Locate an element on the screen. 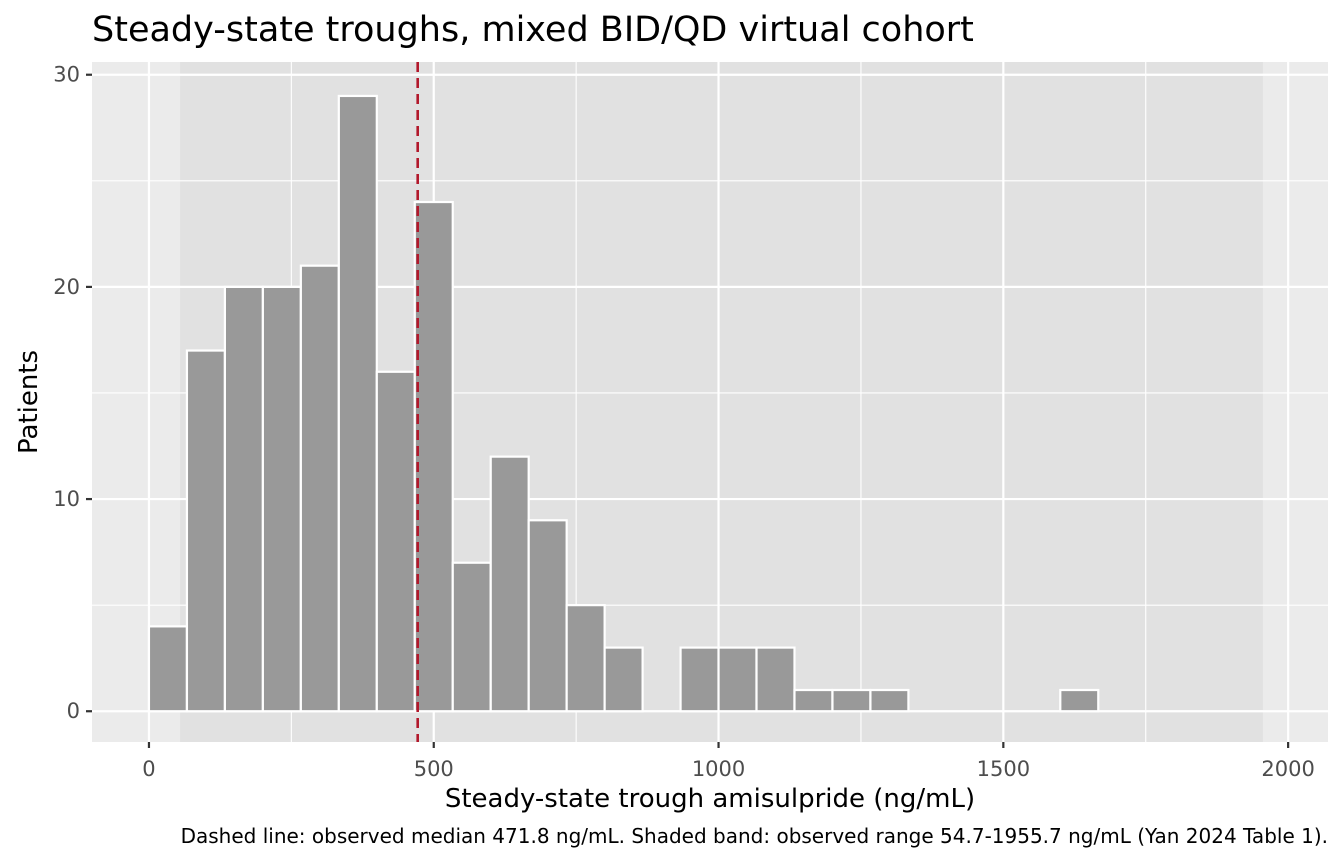  y-tick-label: 0 is located at coordinates (73, 711).